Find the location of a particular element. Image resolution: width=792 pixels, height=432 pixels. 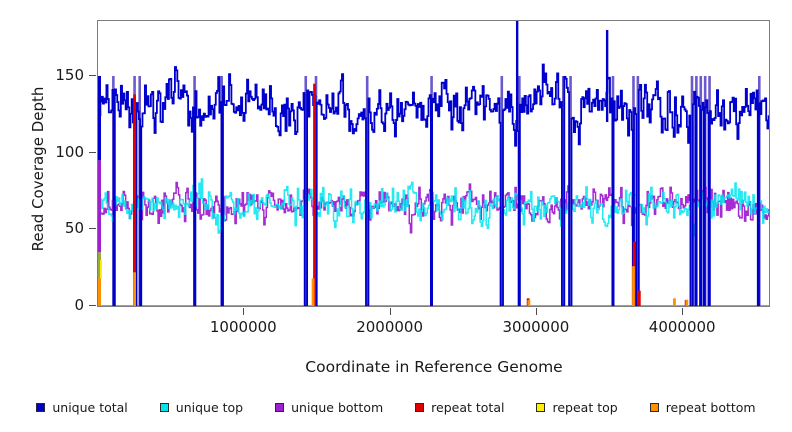

y-tick-label: 50 is located at coordinates (74, 228).